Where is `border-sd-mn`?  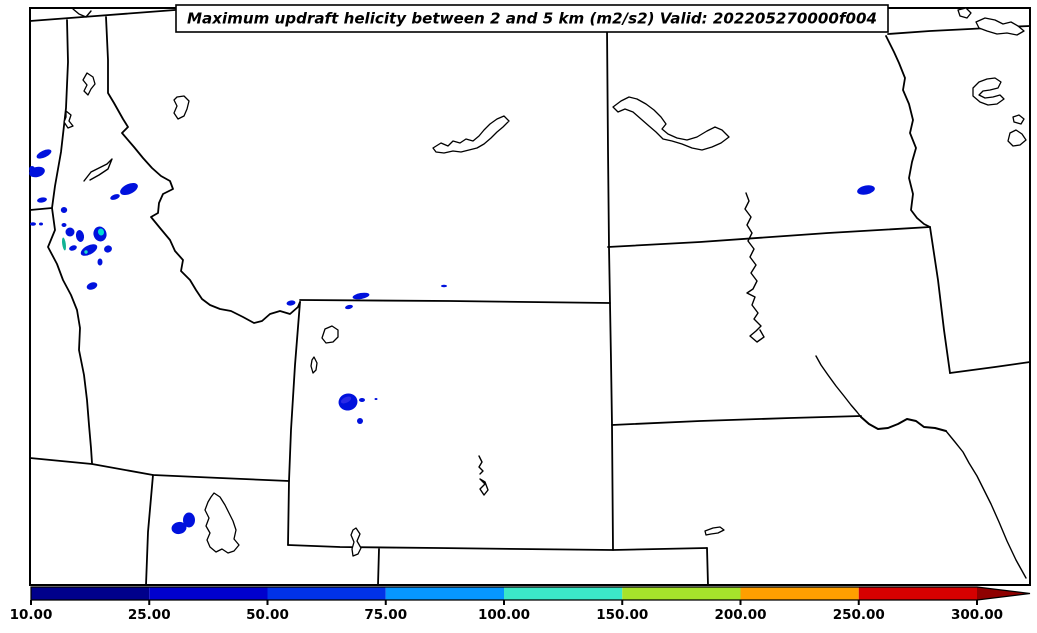
border-sd-mn is located at coordinates (940, 300).